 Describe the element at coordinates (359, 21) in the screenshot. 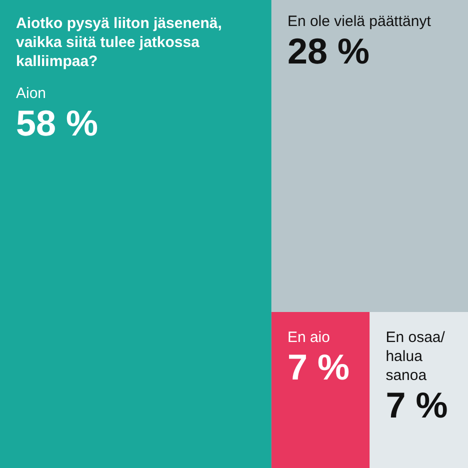

I see `category-label: En ole vielä päättänyt` at that location.